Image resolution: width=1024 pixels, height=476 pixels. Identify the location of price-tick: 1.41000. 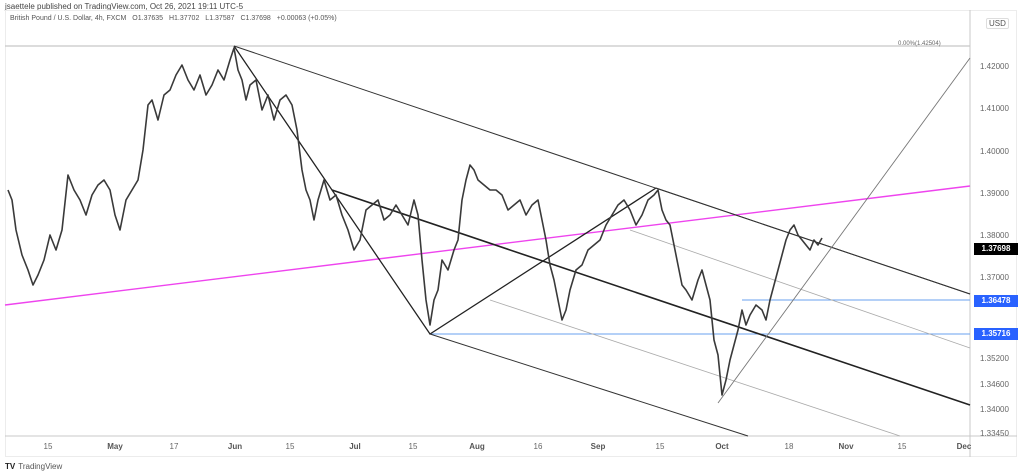
(994, 108).